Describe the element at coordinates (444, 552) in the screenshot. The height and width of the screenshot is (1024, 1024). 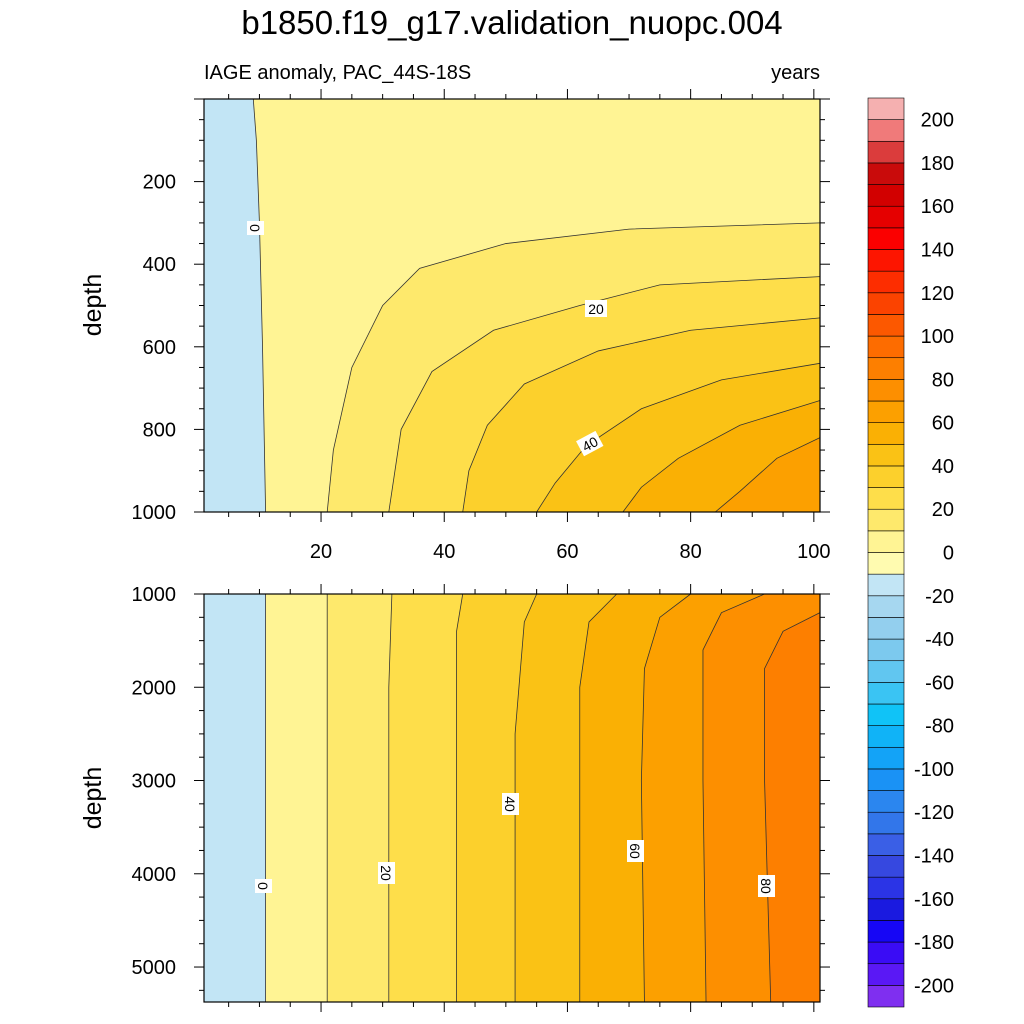
I see `x-tick-label: 40` at that location.